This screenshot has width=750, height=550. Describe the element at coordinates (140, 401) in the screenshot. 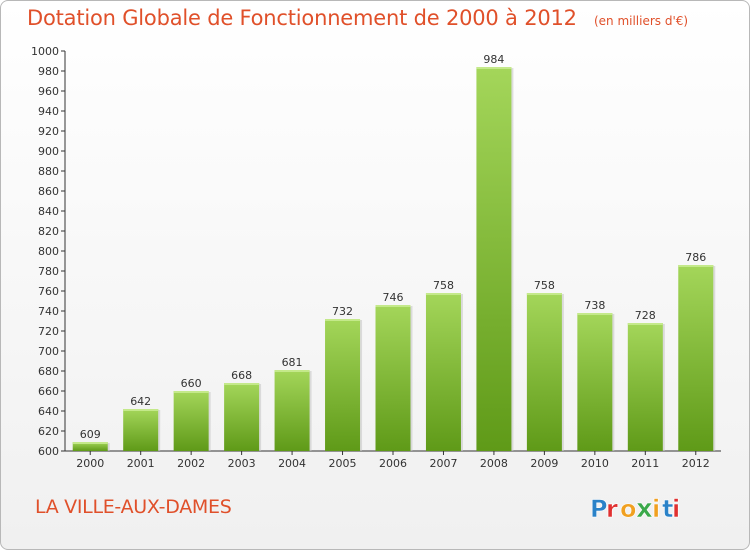

I see `value-label-2001: 642` at that location.